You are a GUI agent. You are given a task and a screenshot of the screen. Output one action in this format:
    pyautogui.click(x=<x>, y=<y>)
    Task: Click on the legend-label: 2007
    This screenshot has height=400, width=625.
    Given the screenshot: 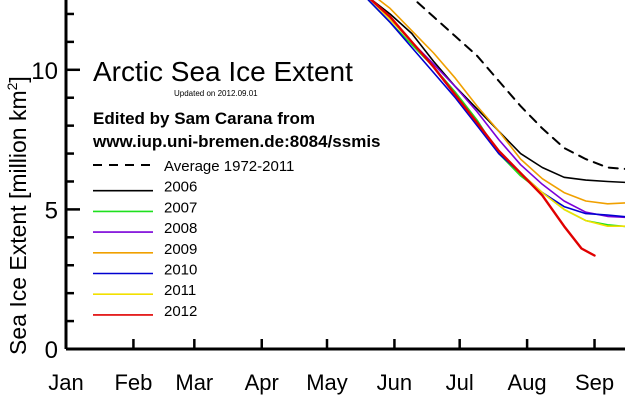 What is the action you would take?
    pyautogui.click(x=180, y=207)
    